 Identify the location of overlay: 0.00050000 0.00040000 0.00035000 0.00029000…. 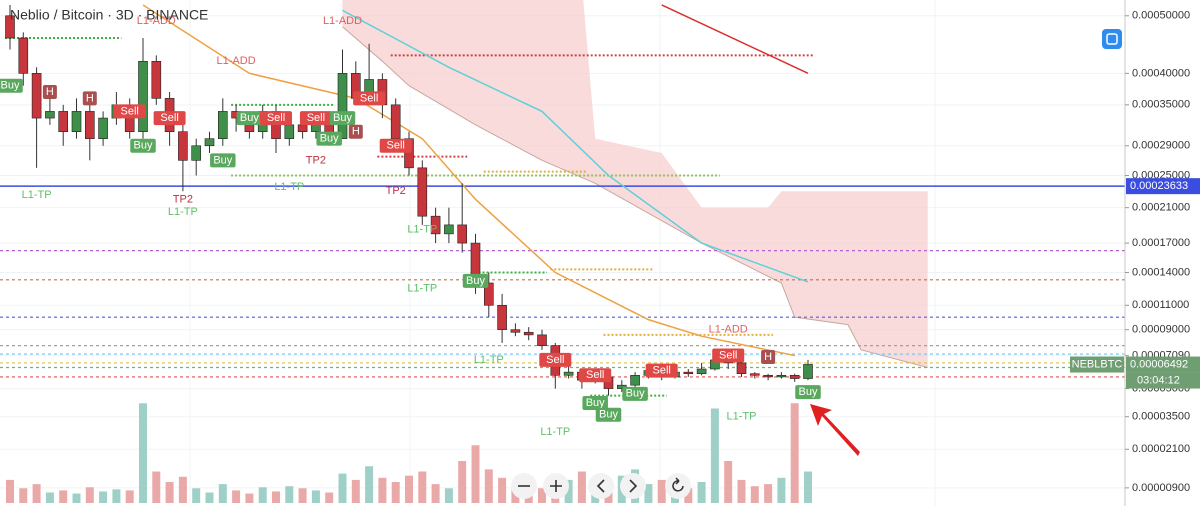
(1135, 252).